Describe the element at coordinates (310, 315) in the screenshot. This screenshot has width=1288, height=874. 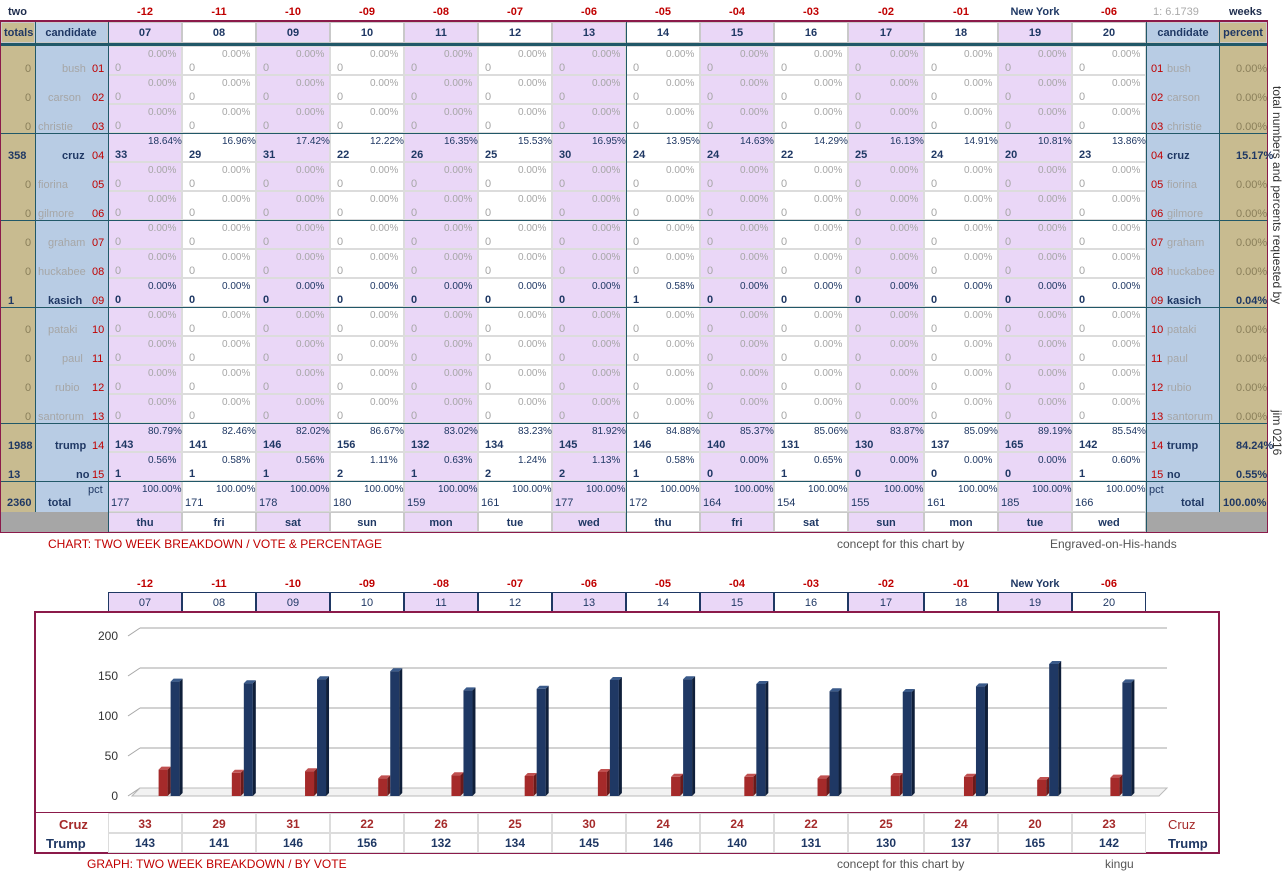
I see `pct-pataki-2: 0.00%` at that location.